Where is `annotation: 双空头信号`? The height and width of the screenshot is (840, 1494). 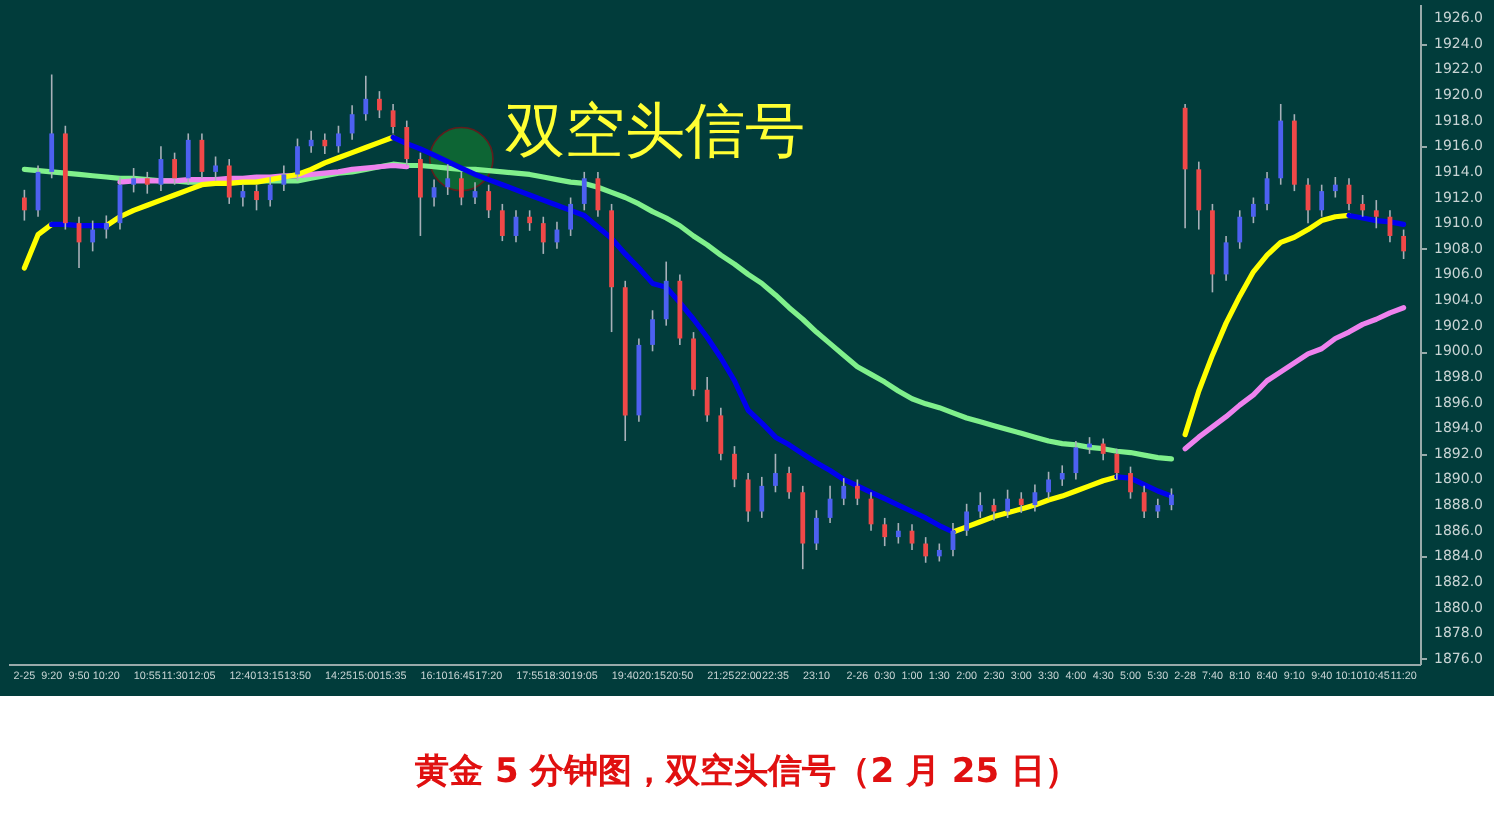
annotation: 双空头信号 is located at coordinates (655, 132).